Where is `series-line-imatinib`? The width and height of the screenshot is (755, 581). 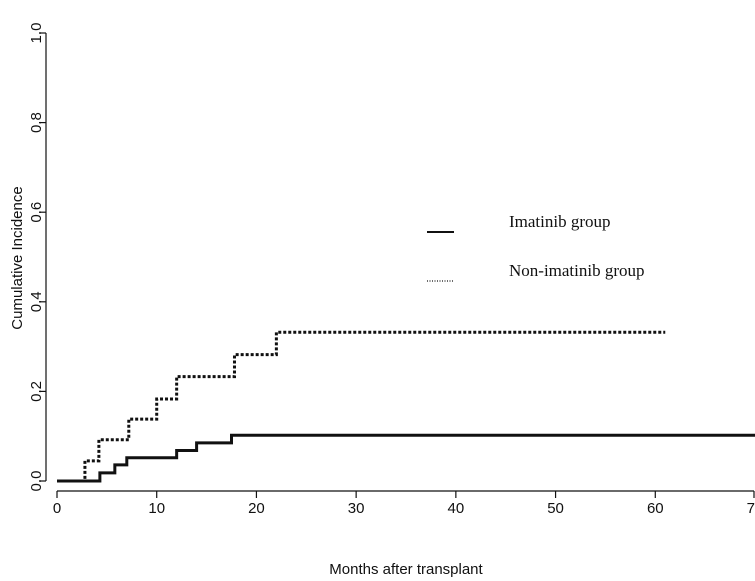 series-line-imatinib is located at coordinates (406, 458).